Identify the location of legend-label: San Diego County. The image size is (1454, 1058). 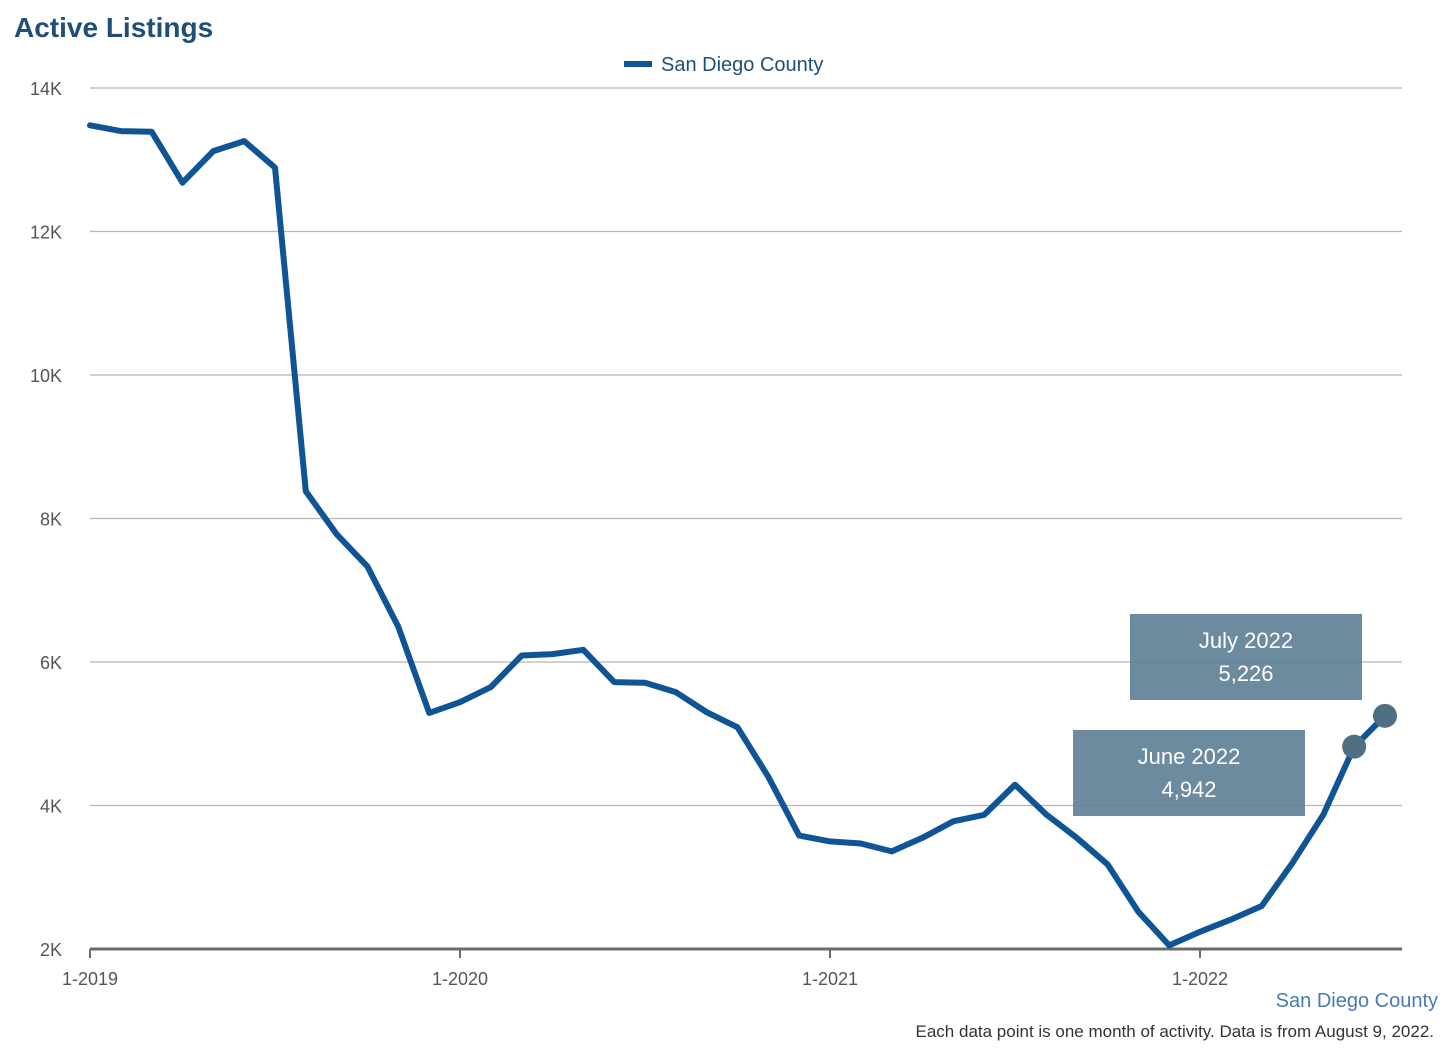
(742, 65).